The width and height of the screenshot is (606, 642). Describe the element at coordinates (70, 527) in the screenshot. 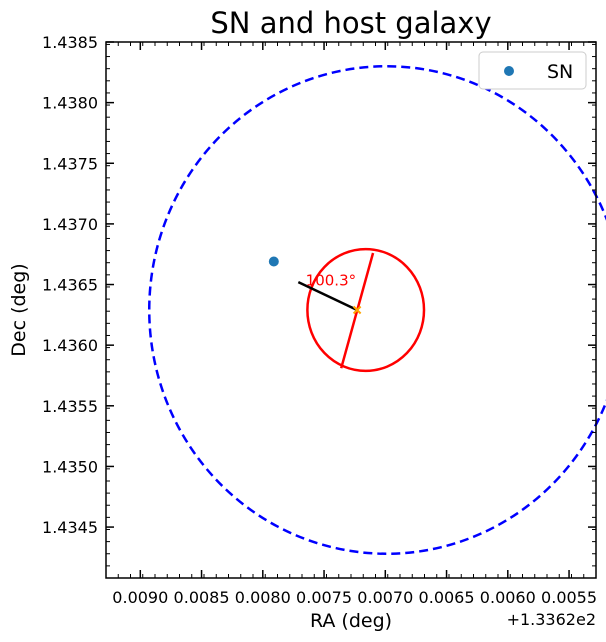

I see `y-tick-label: 1.4345` at that location.